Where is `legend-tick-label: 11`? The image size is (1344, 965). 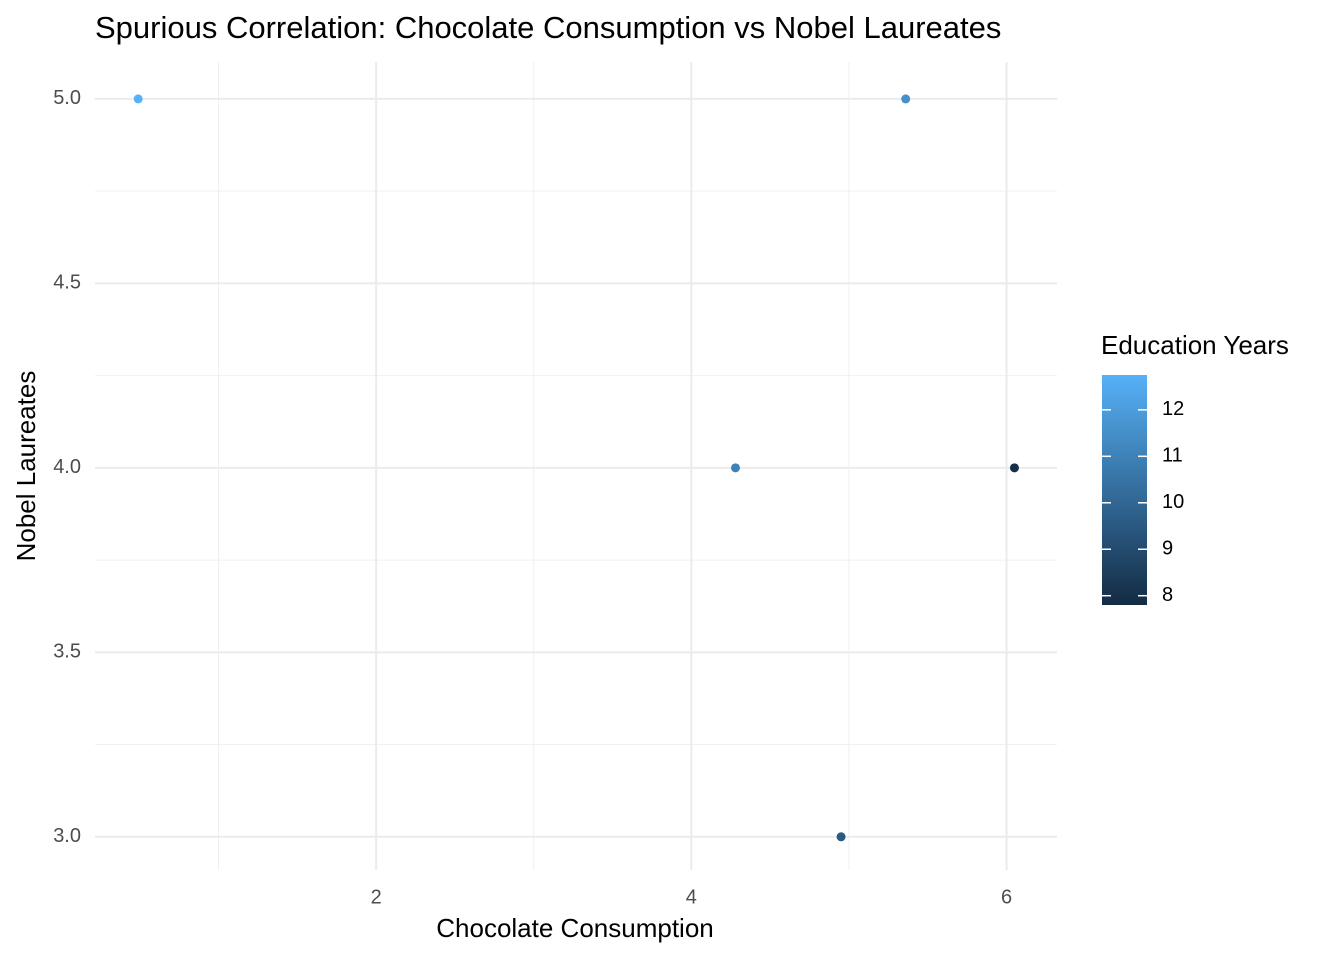
legend-tick-label: 11 is located at coordinates (1172, 456).